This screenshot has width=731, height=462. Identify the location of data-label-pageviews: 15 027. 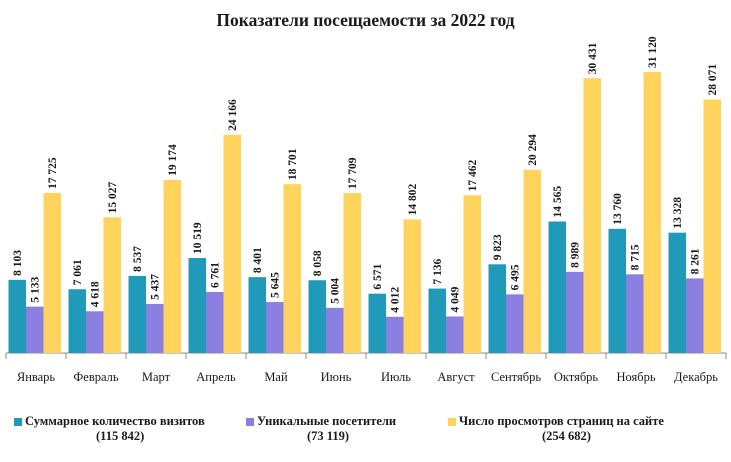
(113, 197).